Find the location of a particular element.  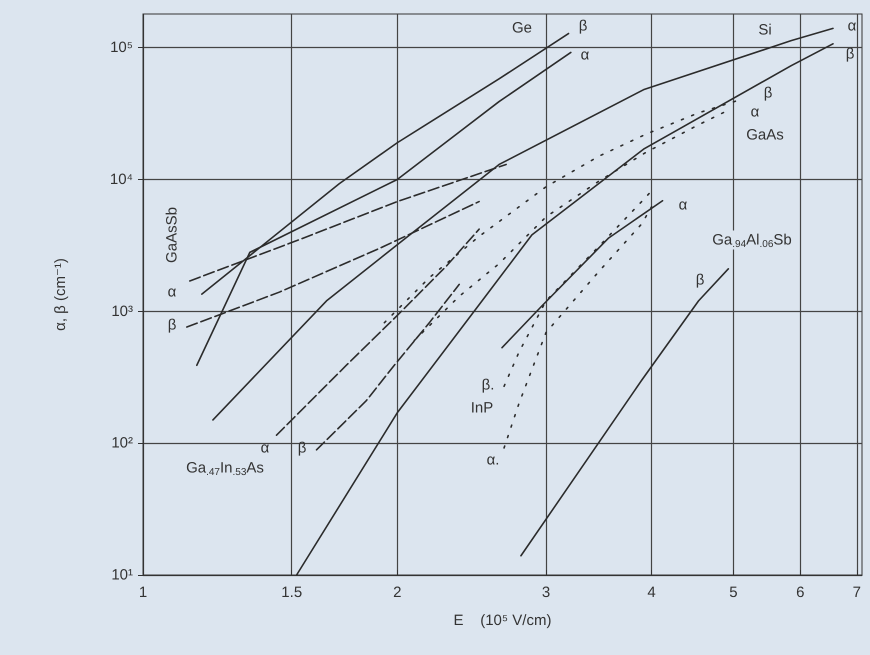

x-tick-label: 1.5 is located at coordinates (291, 592).